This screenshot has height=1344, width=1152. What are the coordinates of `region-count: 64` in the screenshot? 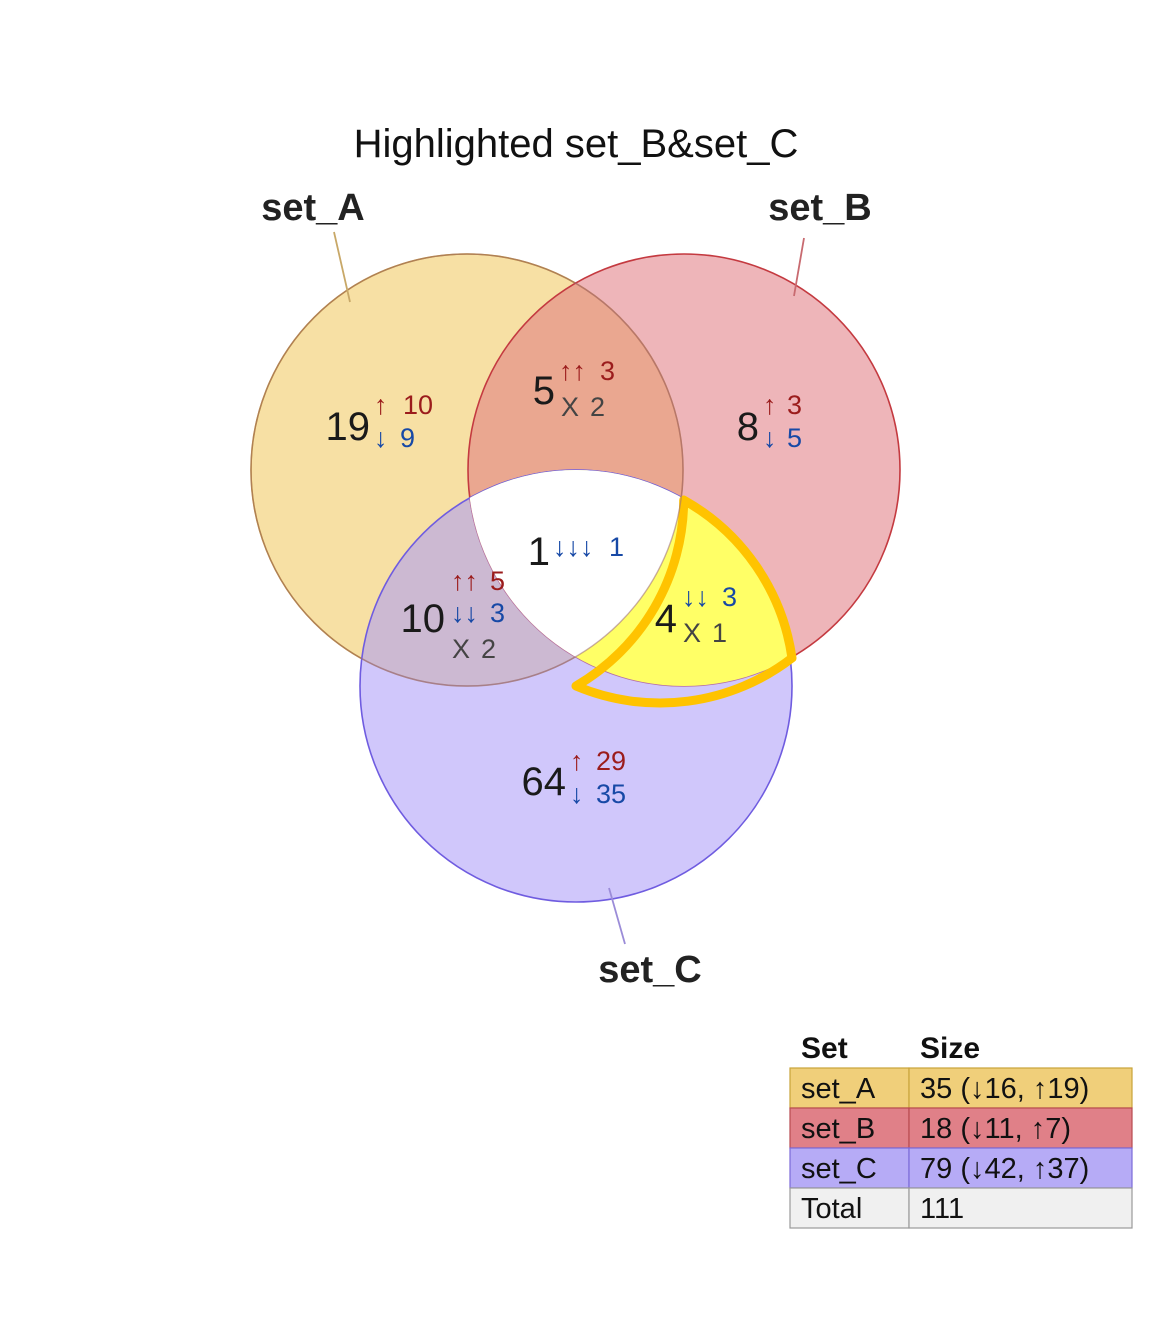 It's located at (544, 782).